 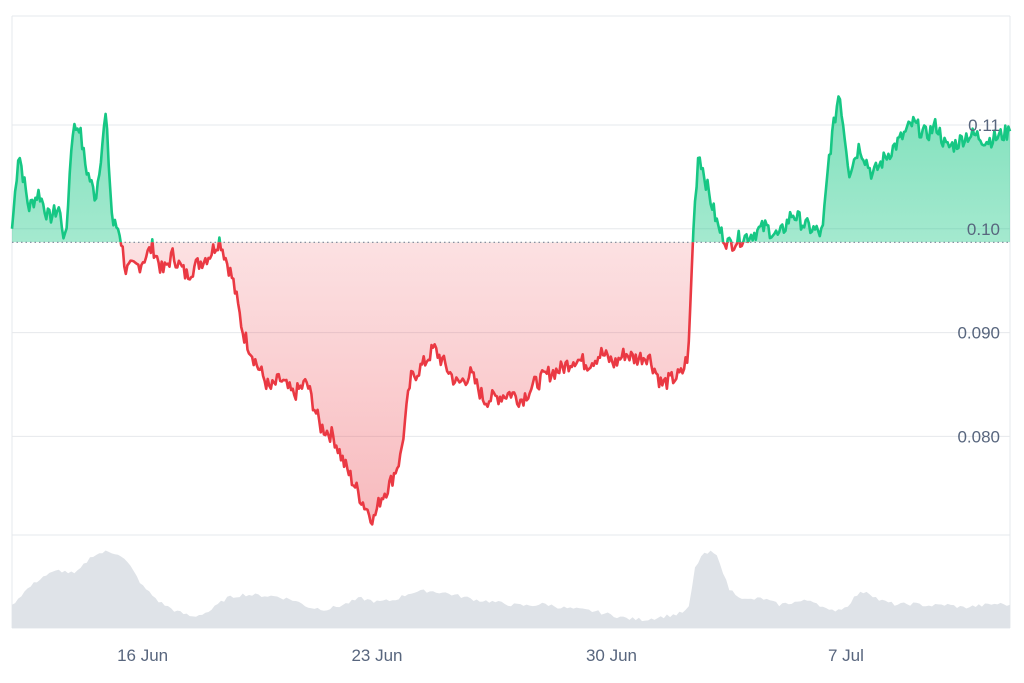 What do you see at coordinates (984, 125) in the screenshot?
I see `y-tick-label: 0.11` at bounding box center [984, 125].